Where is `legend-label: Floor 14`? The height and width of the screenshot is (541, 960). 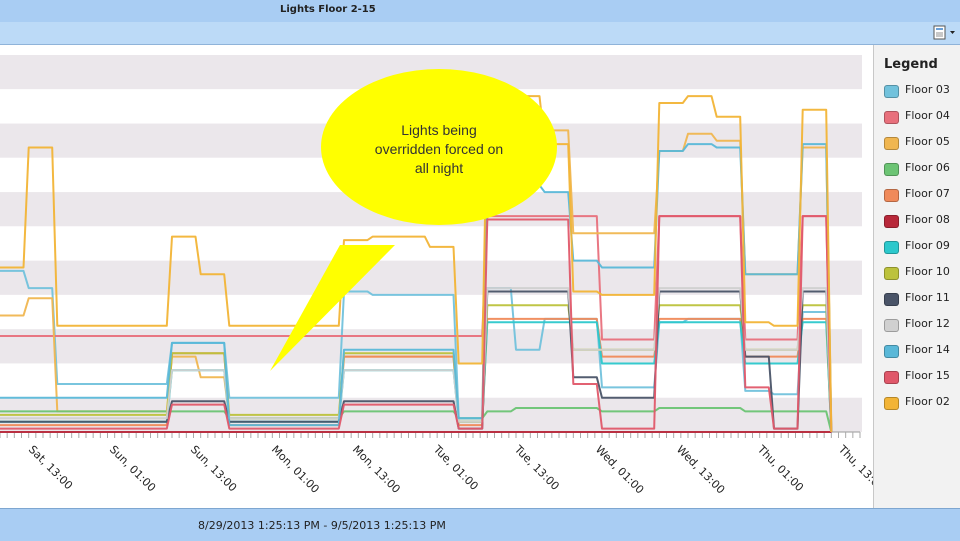
legend-label: Floor 14 is located at coordinates (927, 349).